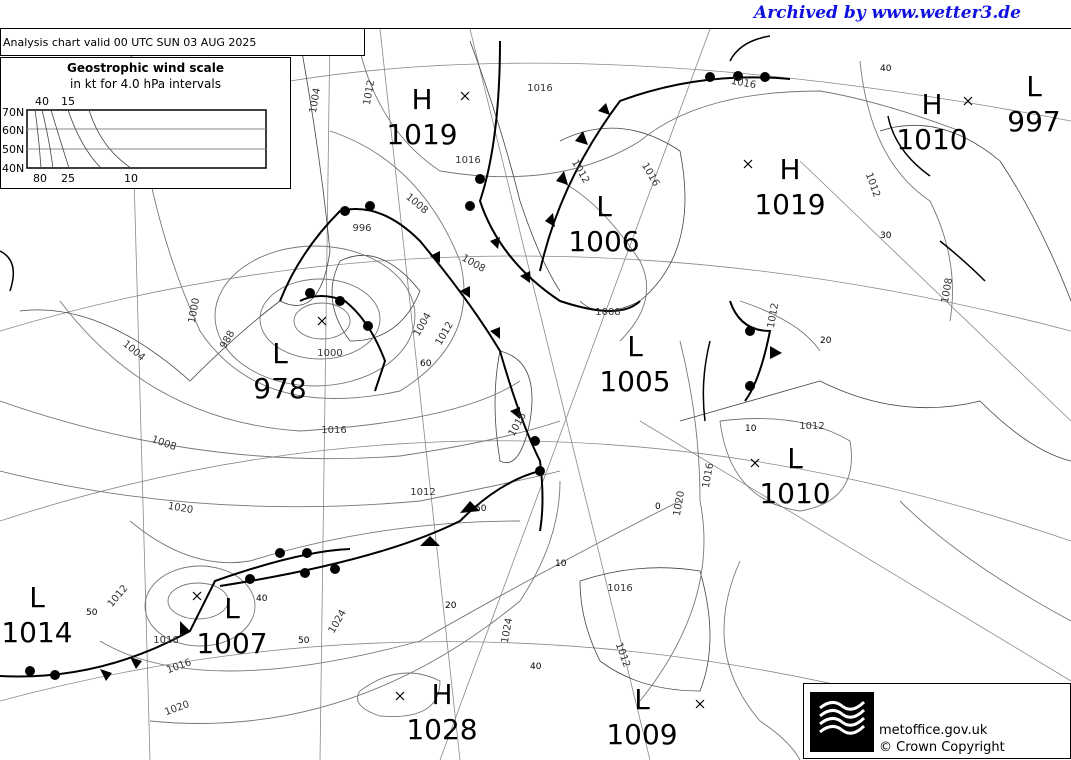 The height and width of the screenshot is (760, 1071). What do you see at coordinates (145, 68) in the screenshot?
I see `wind-scale-title: Geostrophic wind scale` at bounding box center [145, 68].